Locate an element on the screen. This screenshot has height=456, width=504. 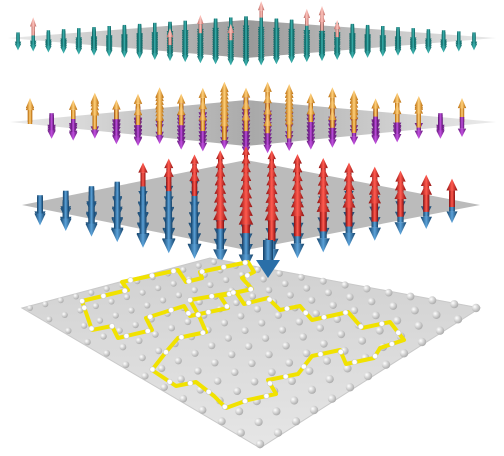
loop-path-large is located at coordinates (278, 350).